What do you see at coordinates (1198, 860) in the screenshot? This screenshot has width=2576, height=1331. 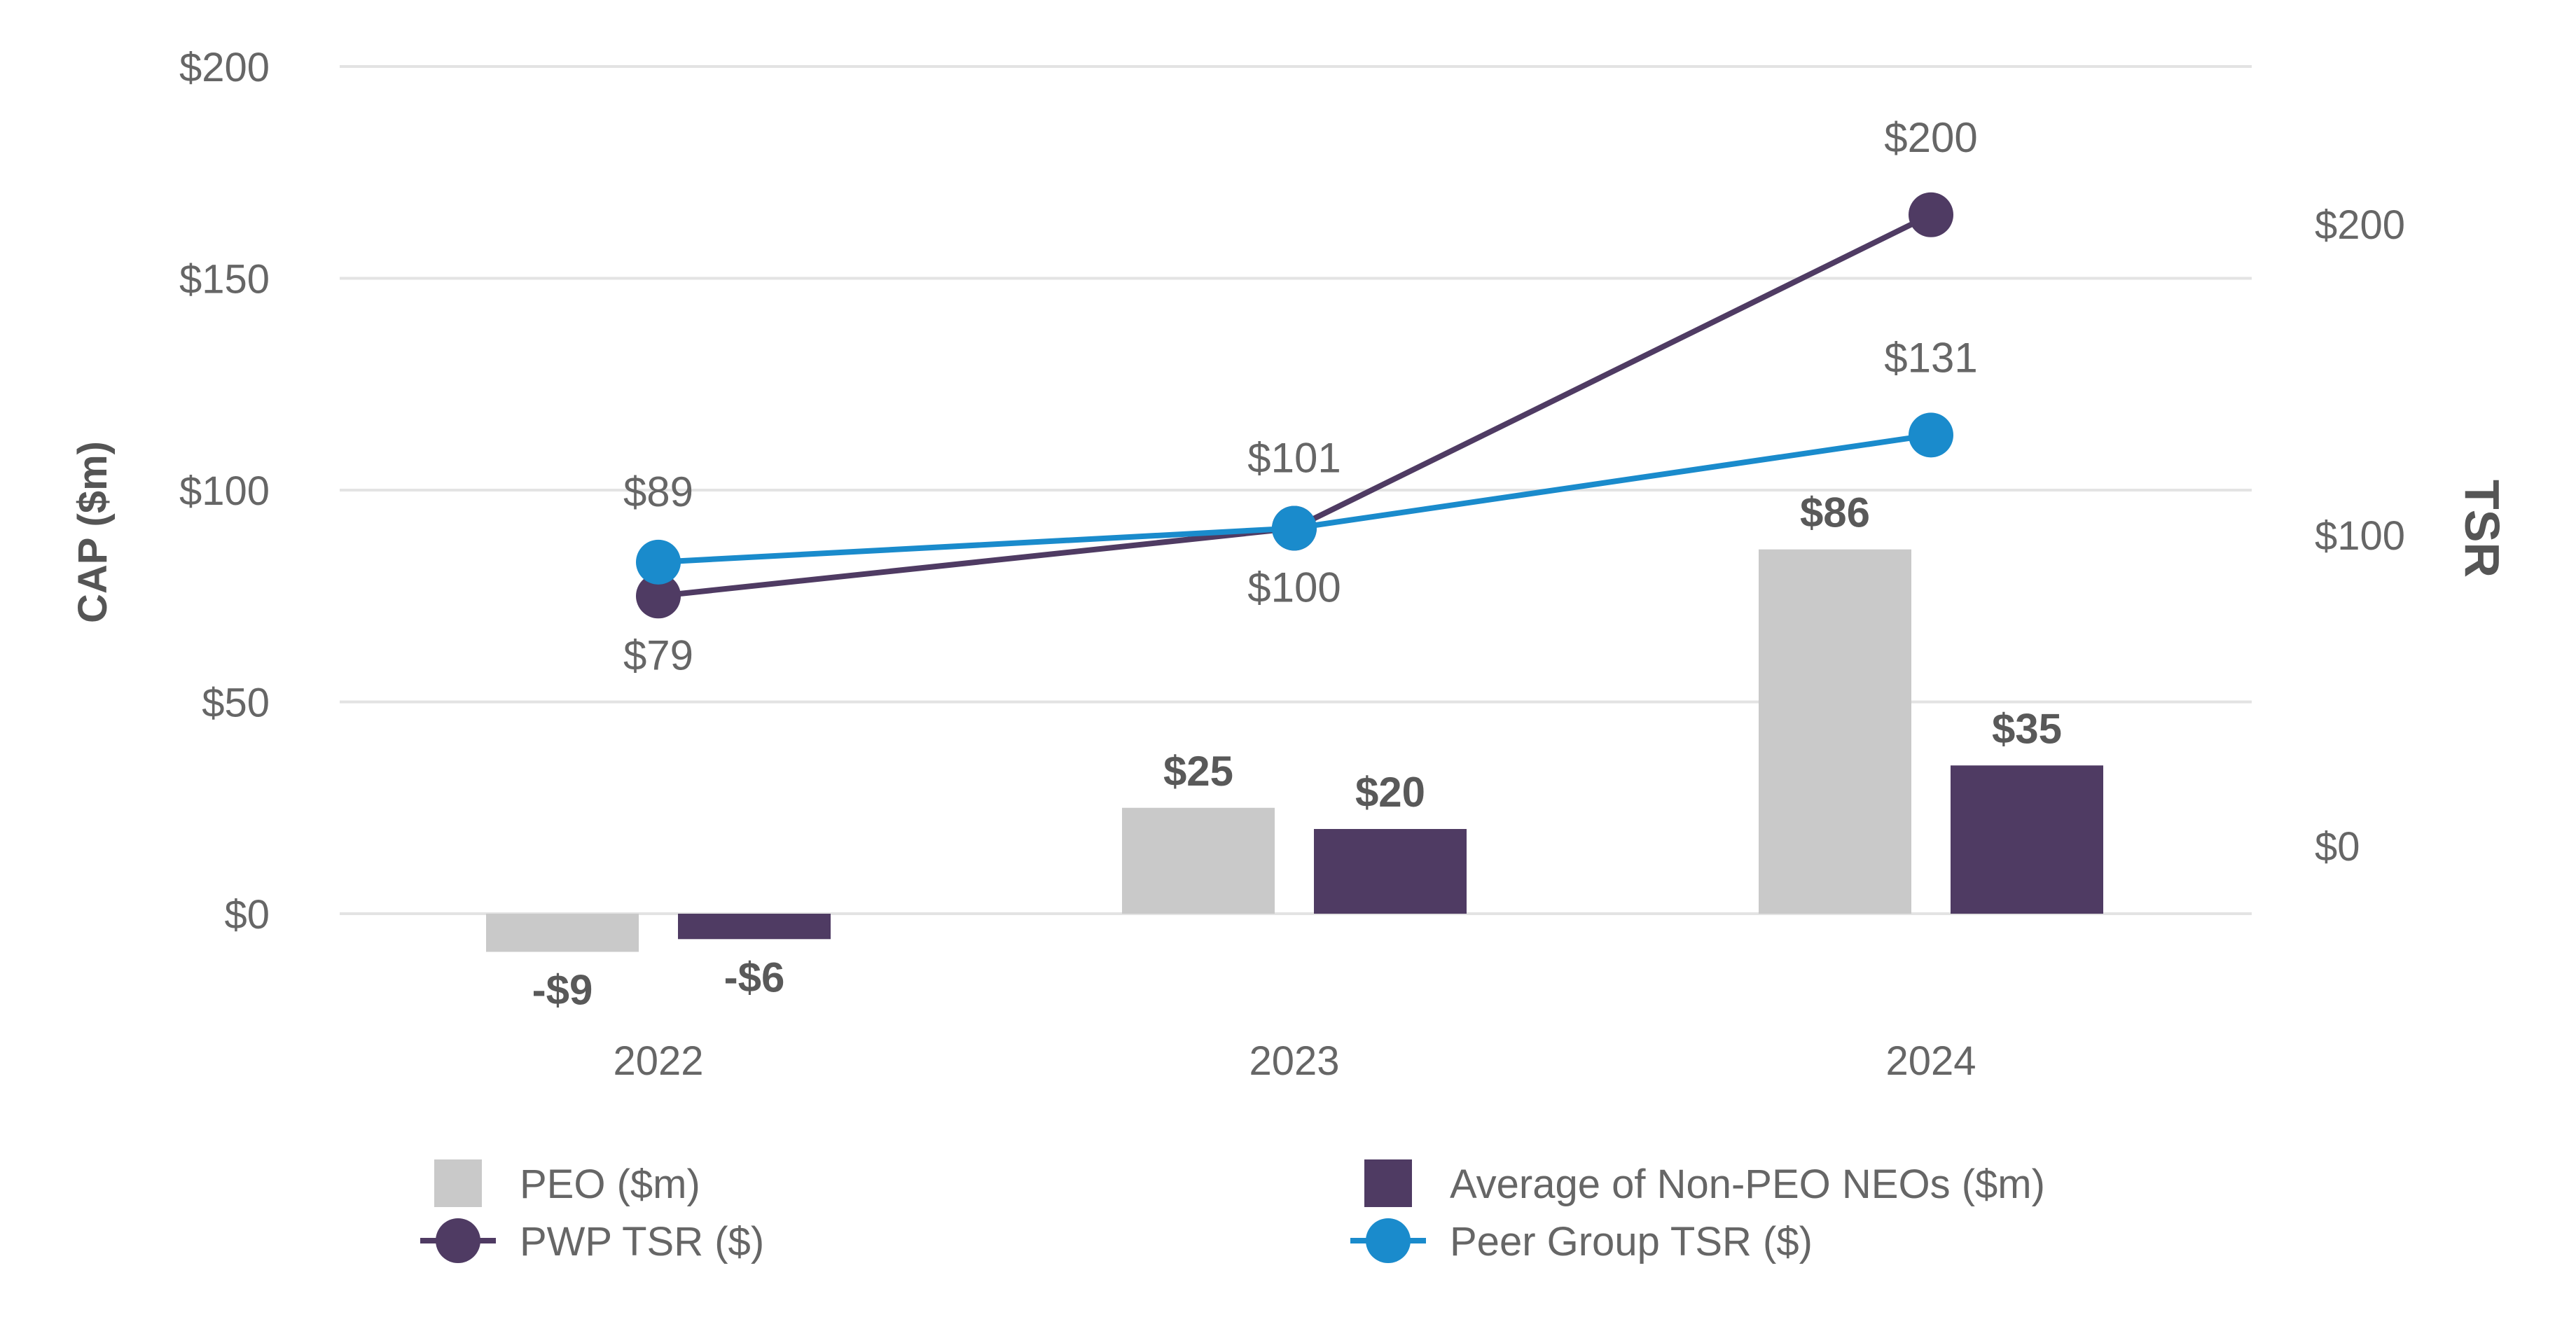 I see `bar-peo-2023` at bounding box center [1198, 860].